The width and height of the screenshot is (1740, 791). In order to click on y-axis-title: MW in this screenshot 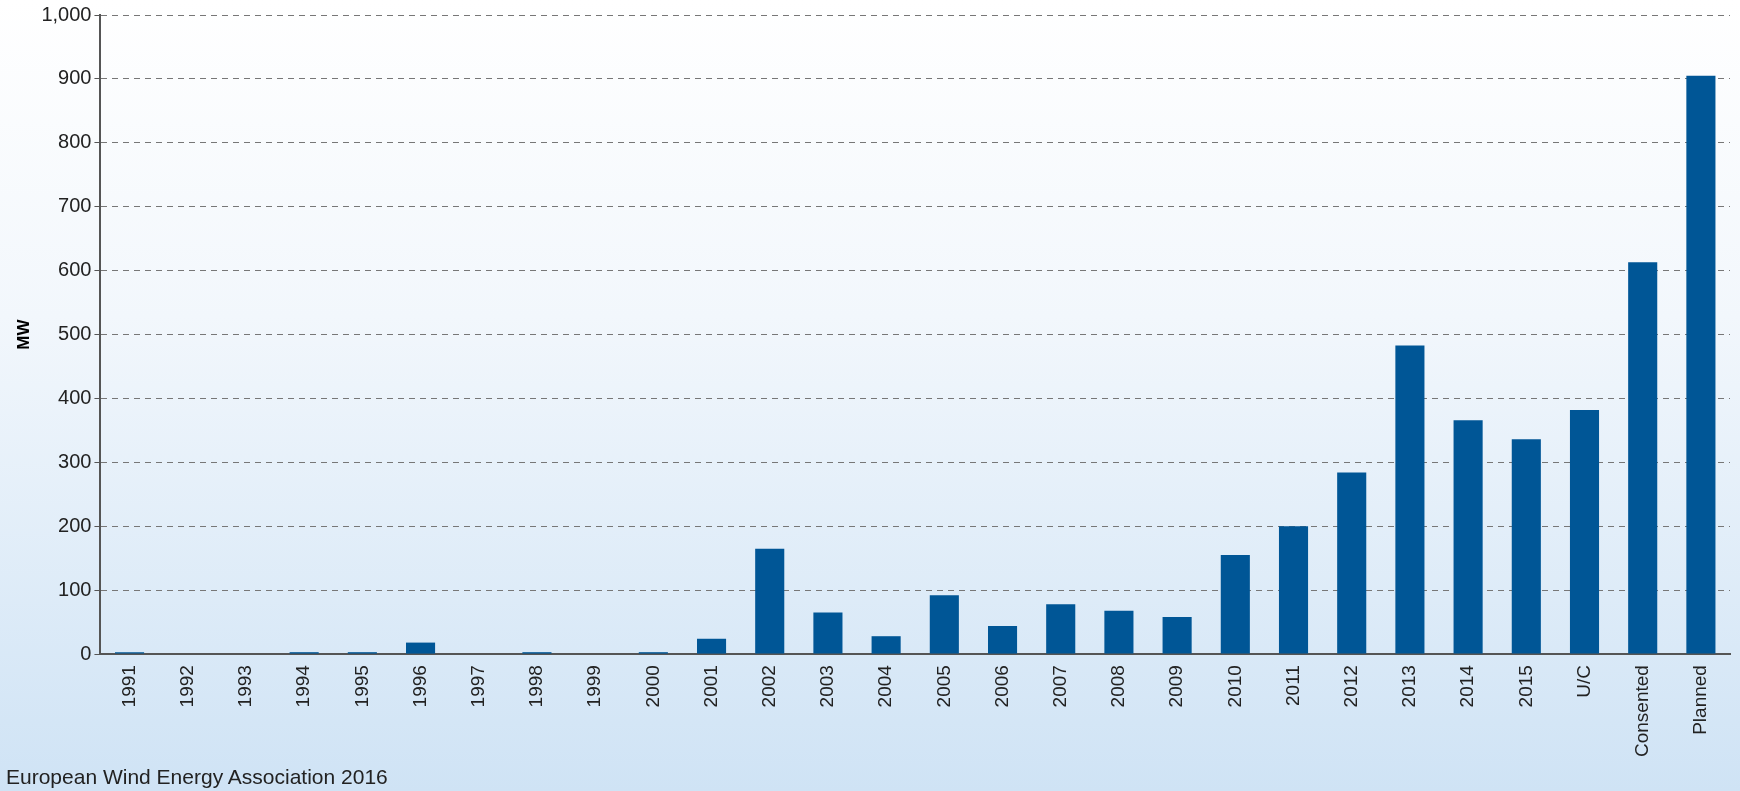, I will do `click(23, 334)`.